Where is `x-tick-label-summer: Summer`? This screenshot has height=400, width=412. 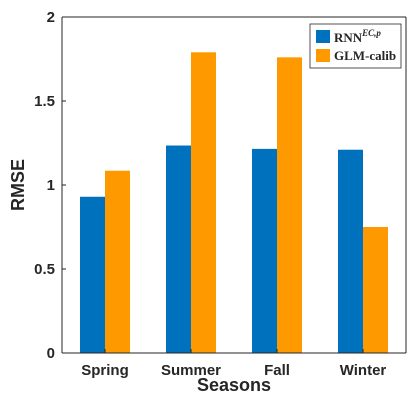 x-tick-label-summer: Summer is located at coordinates (191, 370).